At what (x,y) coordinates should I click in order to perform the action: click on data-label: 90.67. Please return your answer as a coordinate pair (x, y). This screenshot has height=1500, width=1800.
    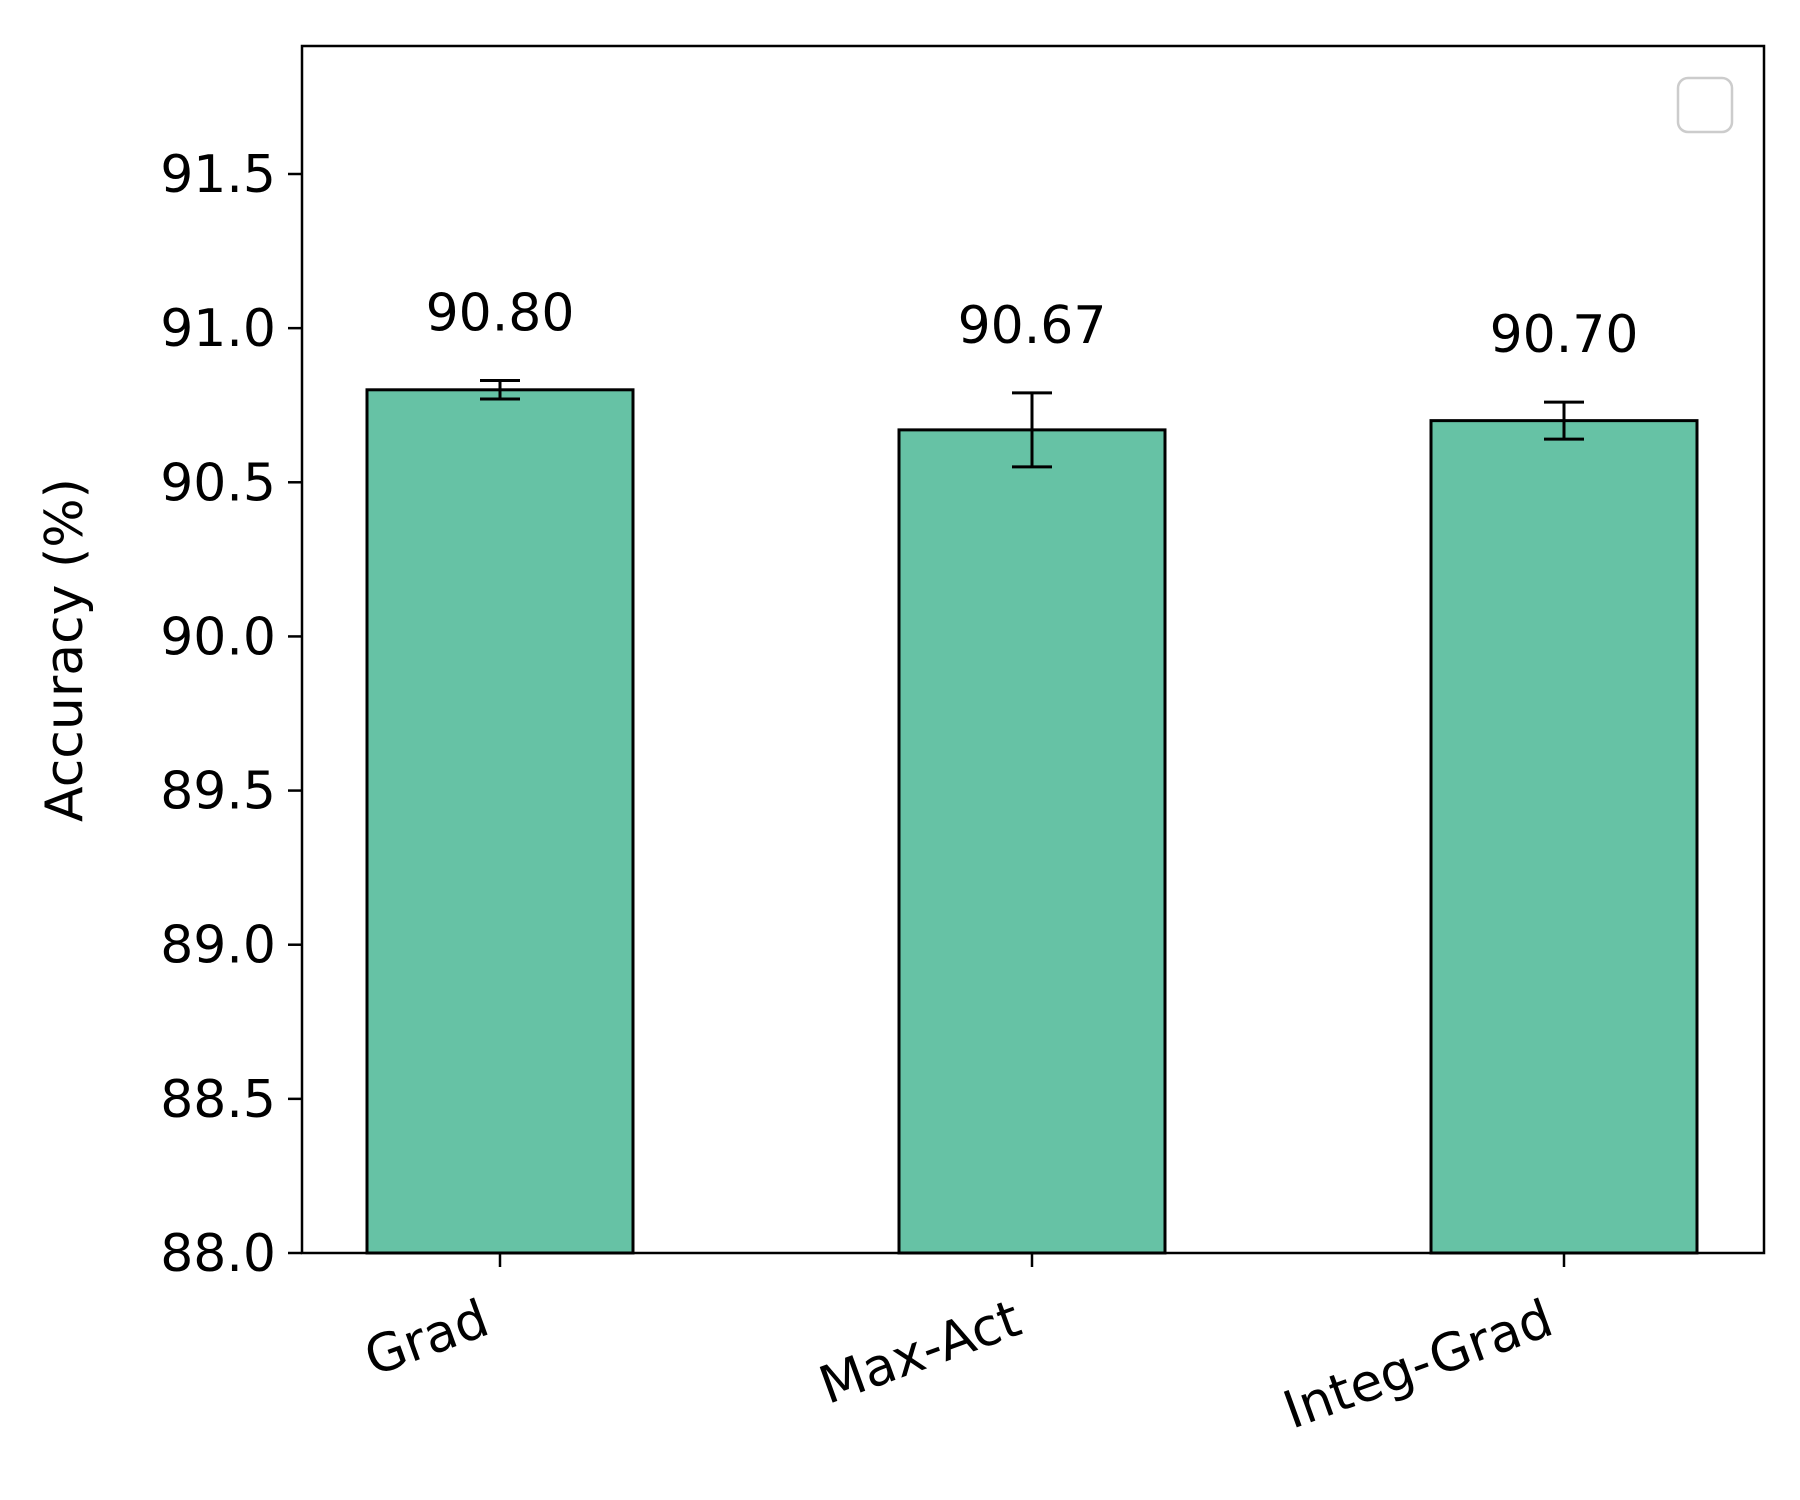
    Looking at the image, I should click on (1032, 326).